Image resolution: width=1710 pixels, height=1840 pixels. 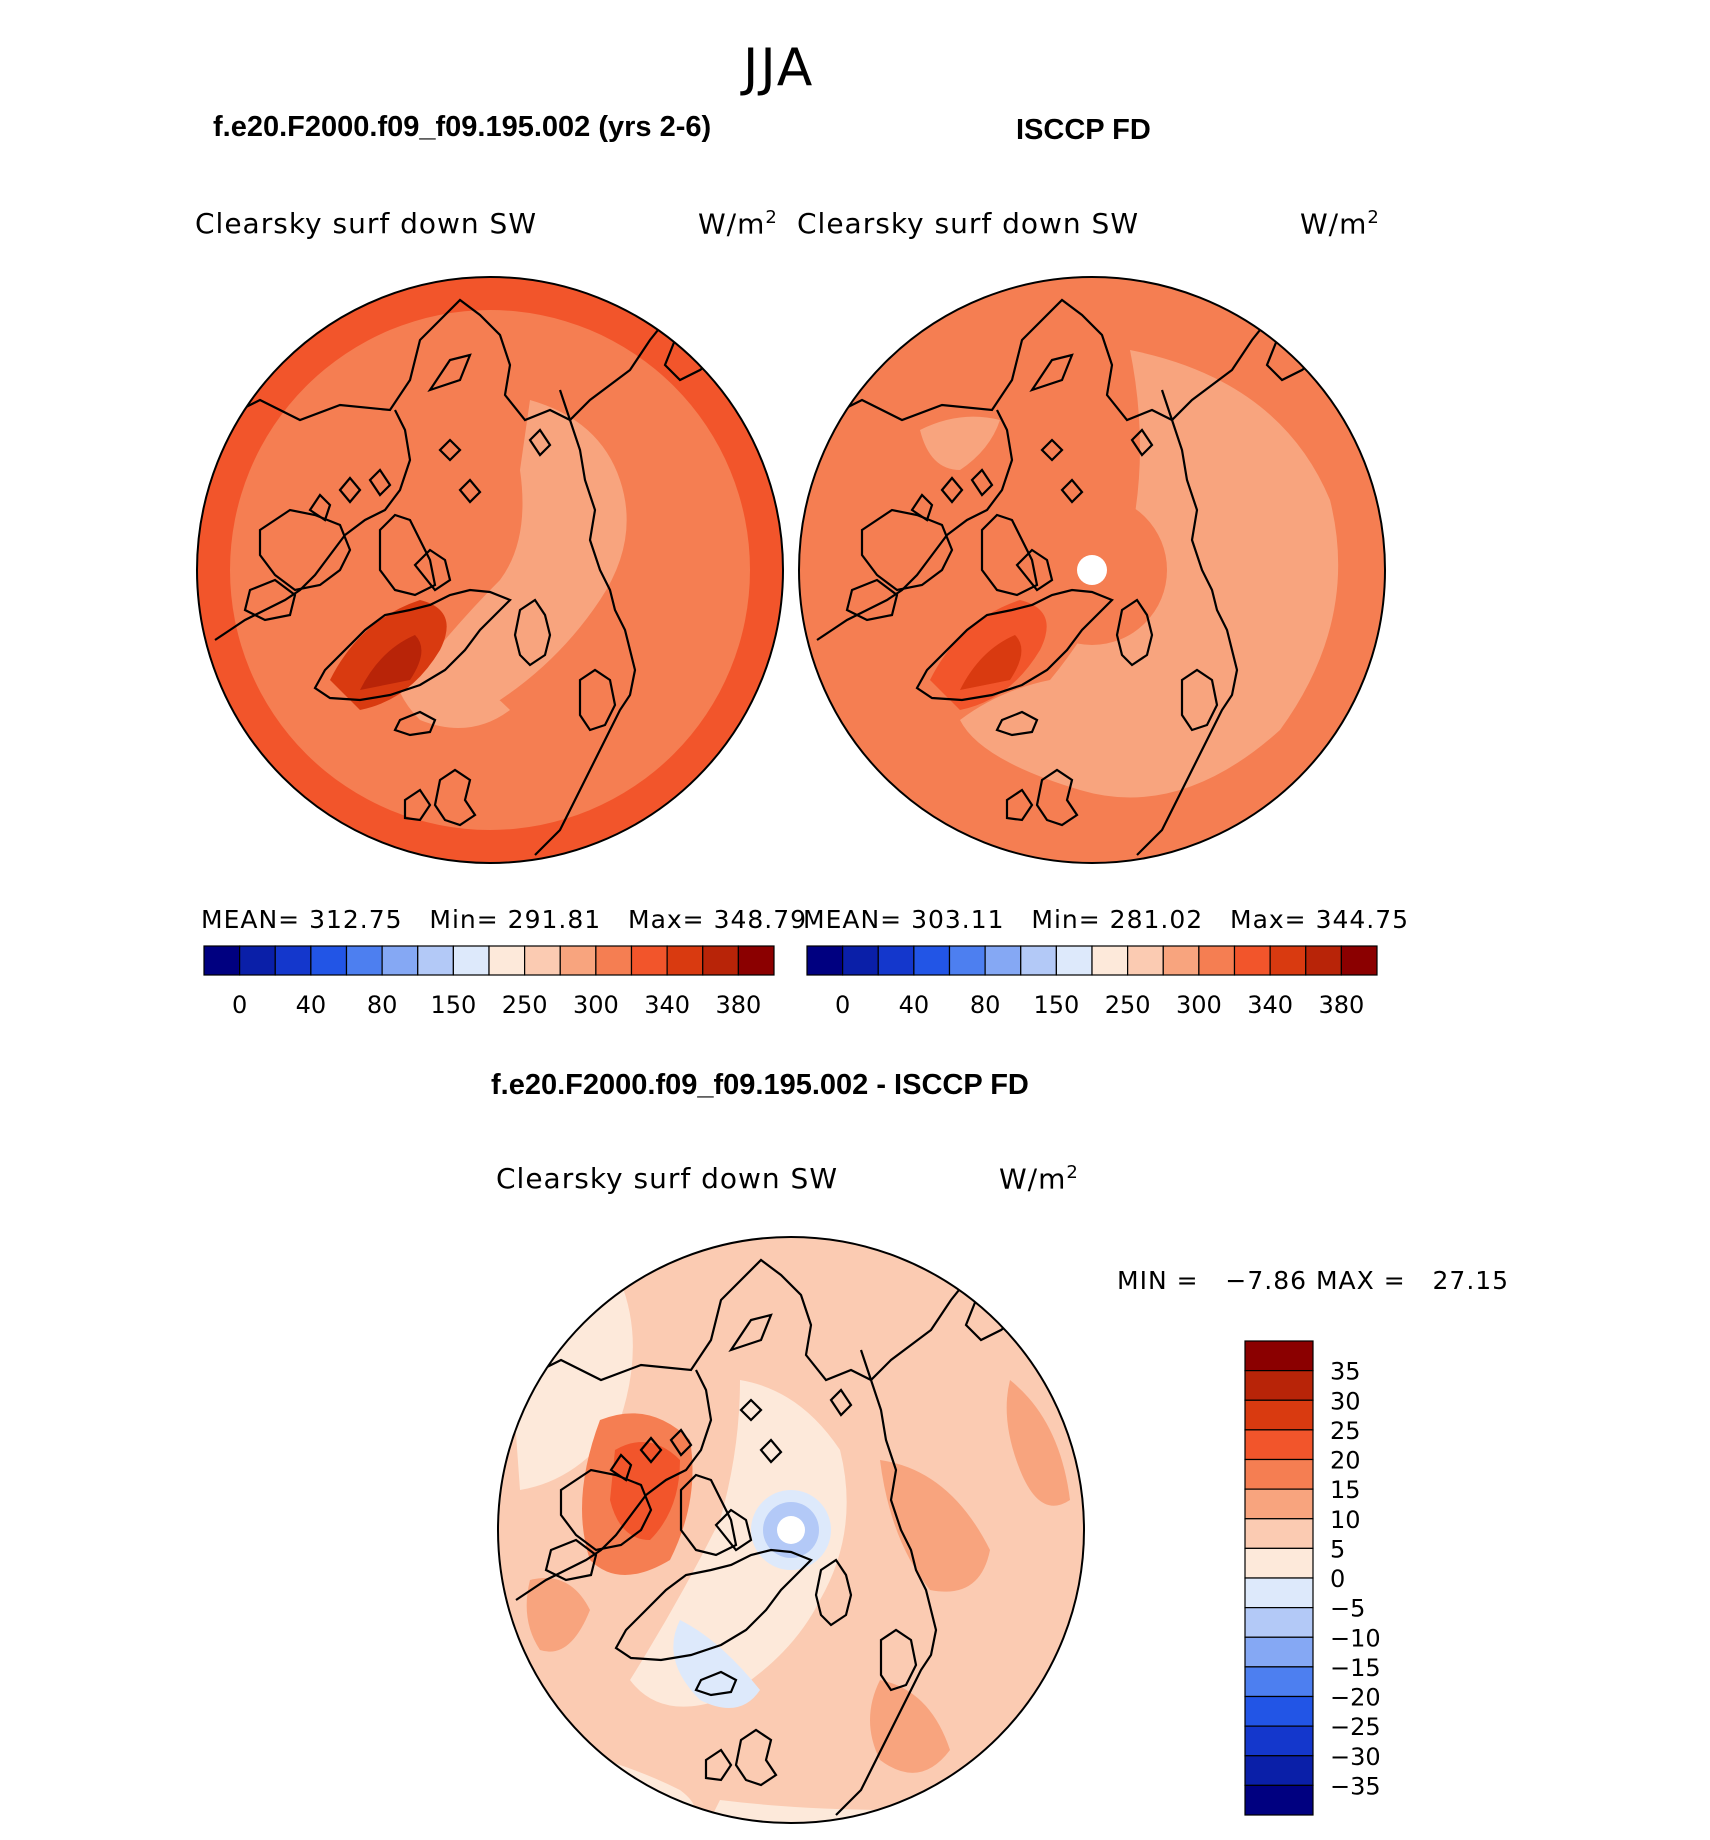 What do you see at coordinates (1340, 224) in the screenshot?
I see `obs-units-label: W/m2` at bounding box center [1340, 224].